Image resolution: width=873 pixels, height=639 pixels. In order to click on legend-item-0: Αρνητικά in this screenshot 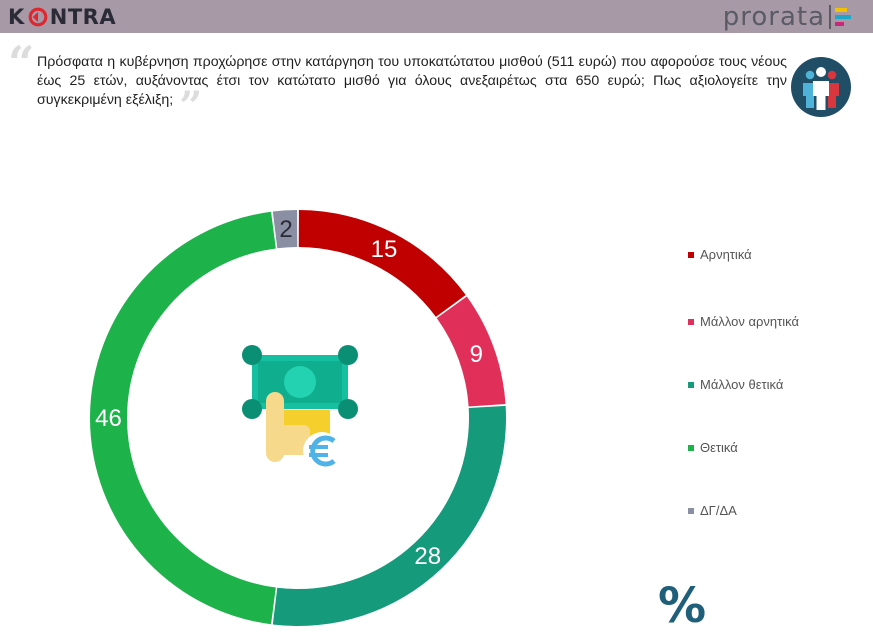, I will do `click(720, 254)`.